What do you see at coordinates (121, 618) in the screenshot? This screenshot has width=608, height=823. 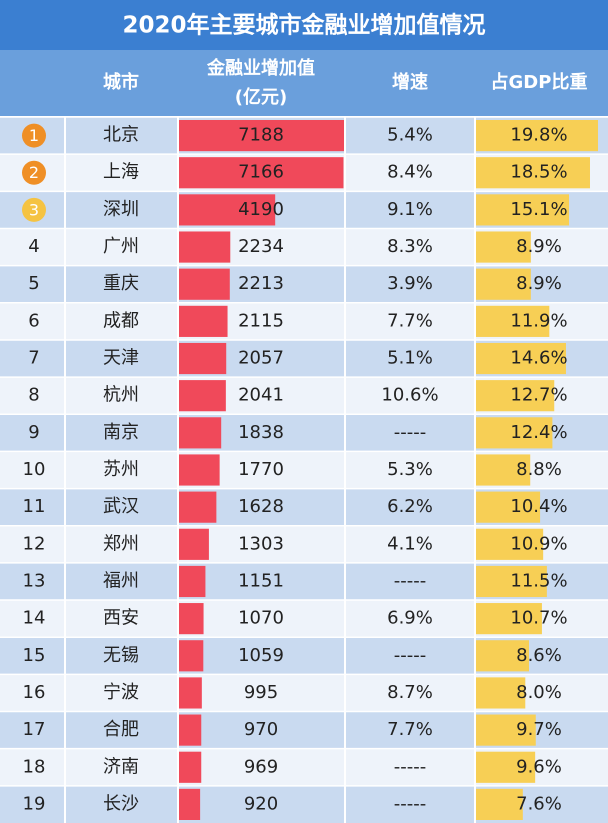 I see `city: 西安` at bounding box center [121, 618].